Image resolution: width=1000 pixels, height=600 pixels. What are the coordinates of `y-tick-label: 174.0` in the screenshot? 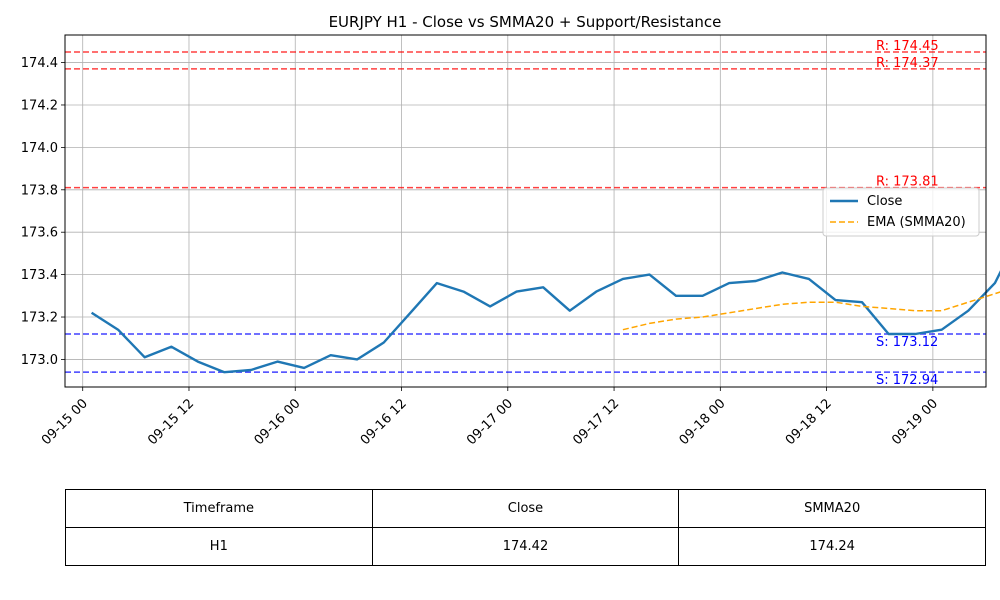 It's located at (39, 148).